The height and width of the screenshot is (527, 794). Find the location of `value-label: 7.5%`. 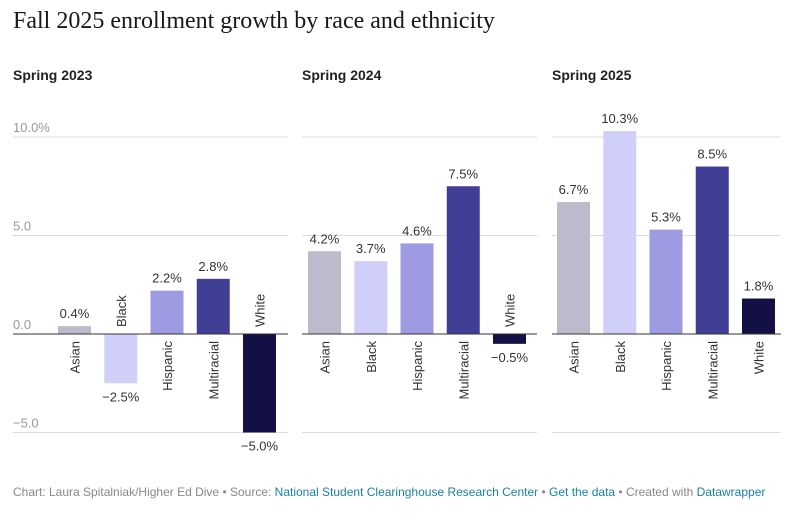

value-label: 7.5% is located at coordinates (463, 173).